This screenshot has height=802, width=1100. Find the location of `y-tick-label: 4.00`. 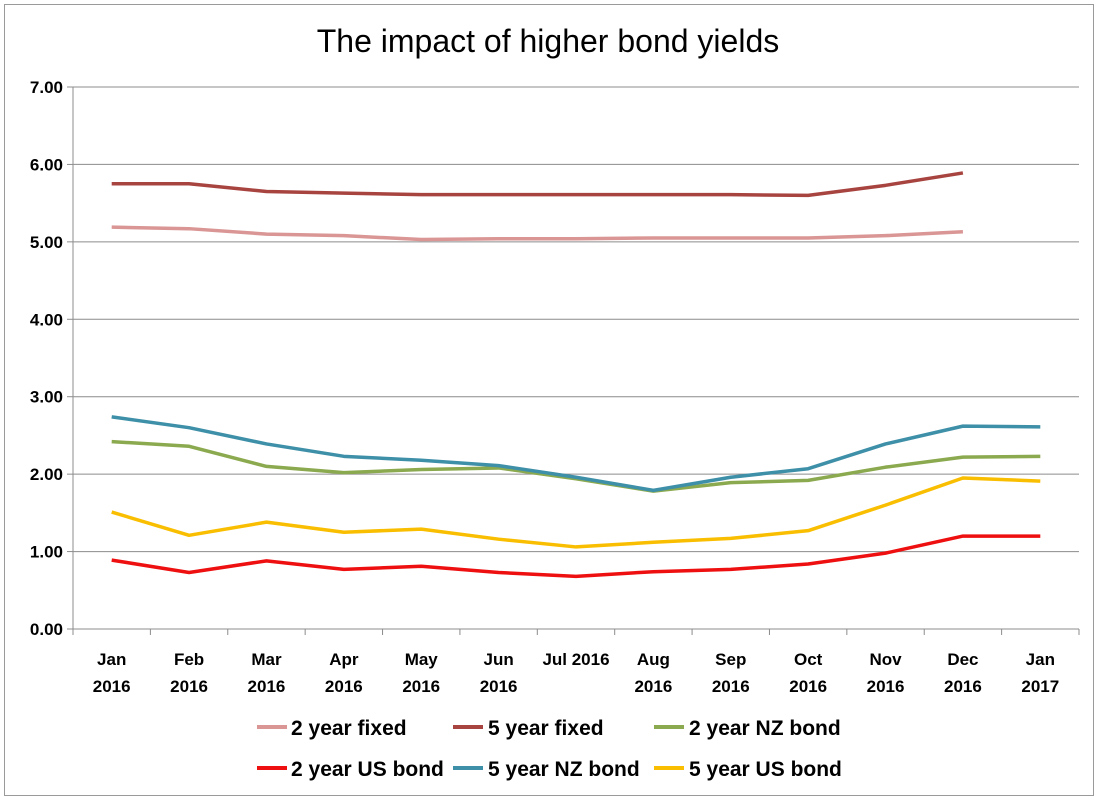

y-tick-label: 4.00 is located at coordinates (46, 319).